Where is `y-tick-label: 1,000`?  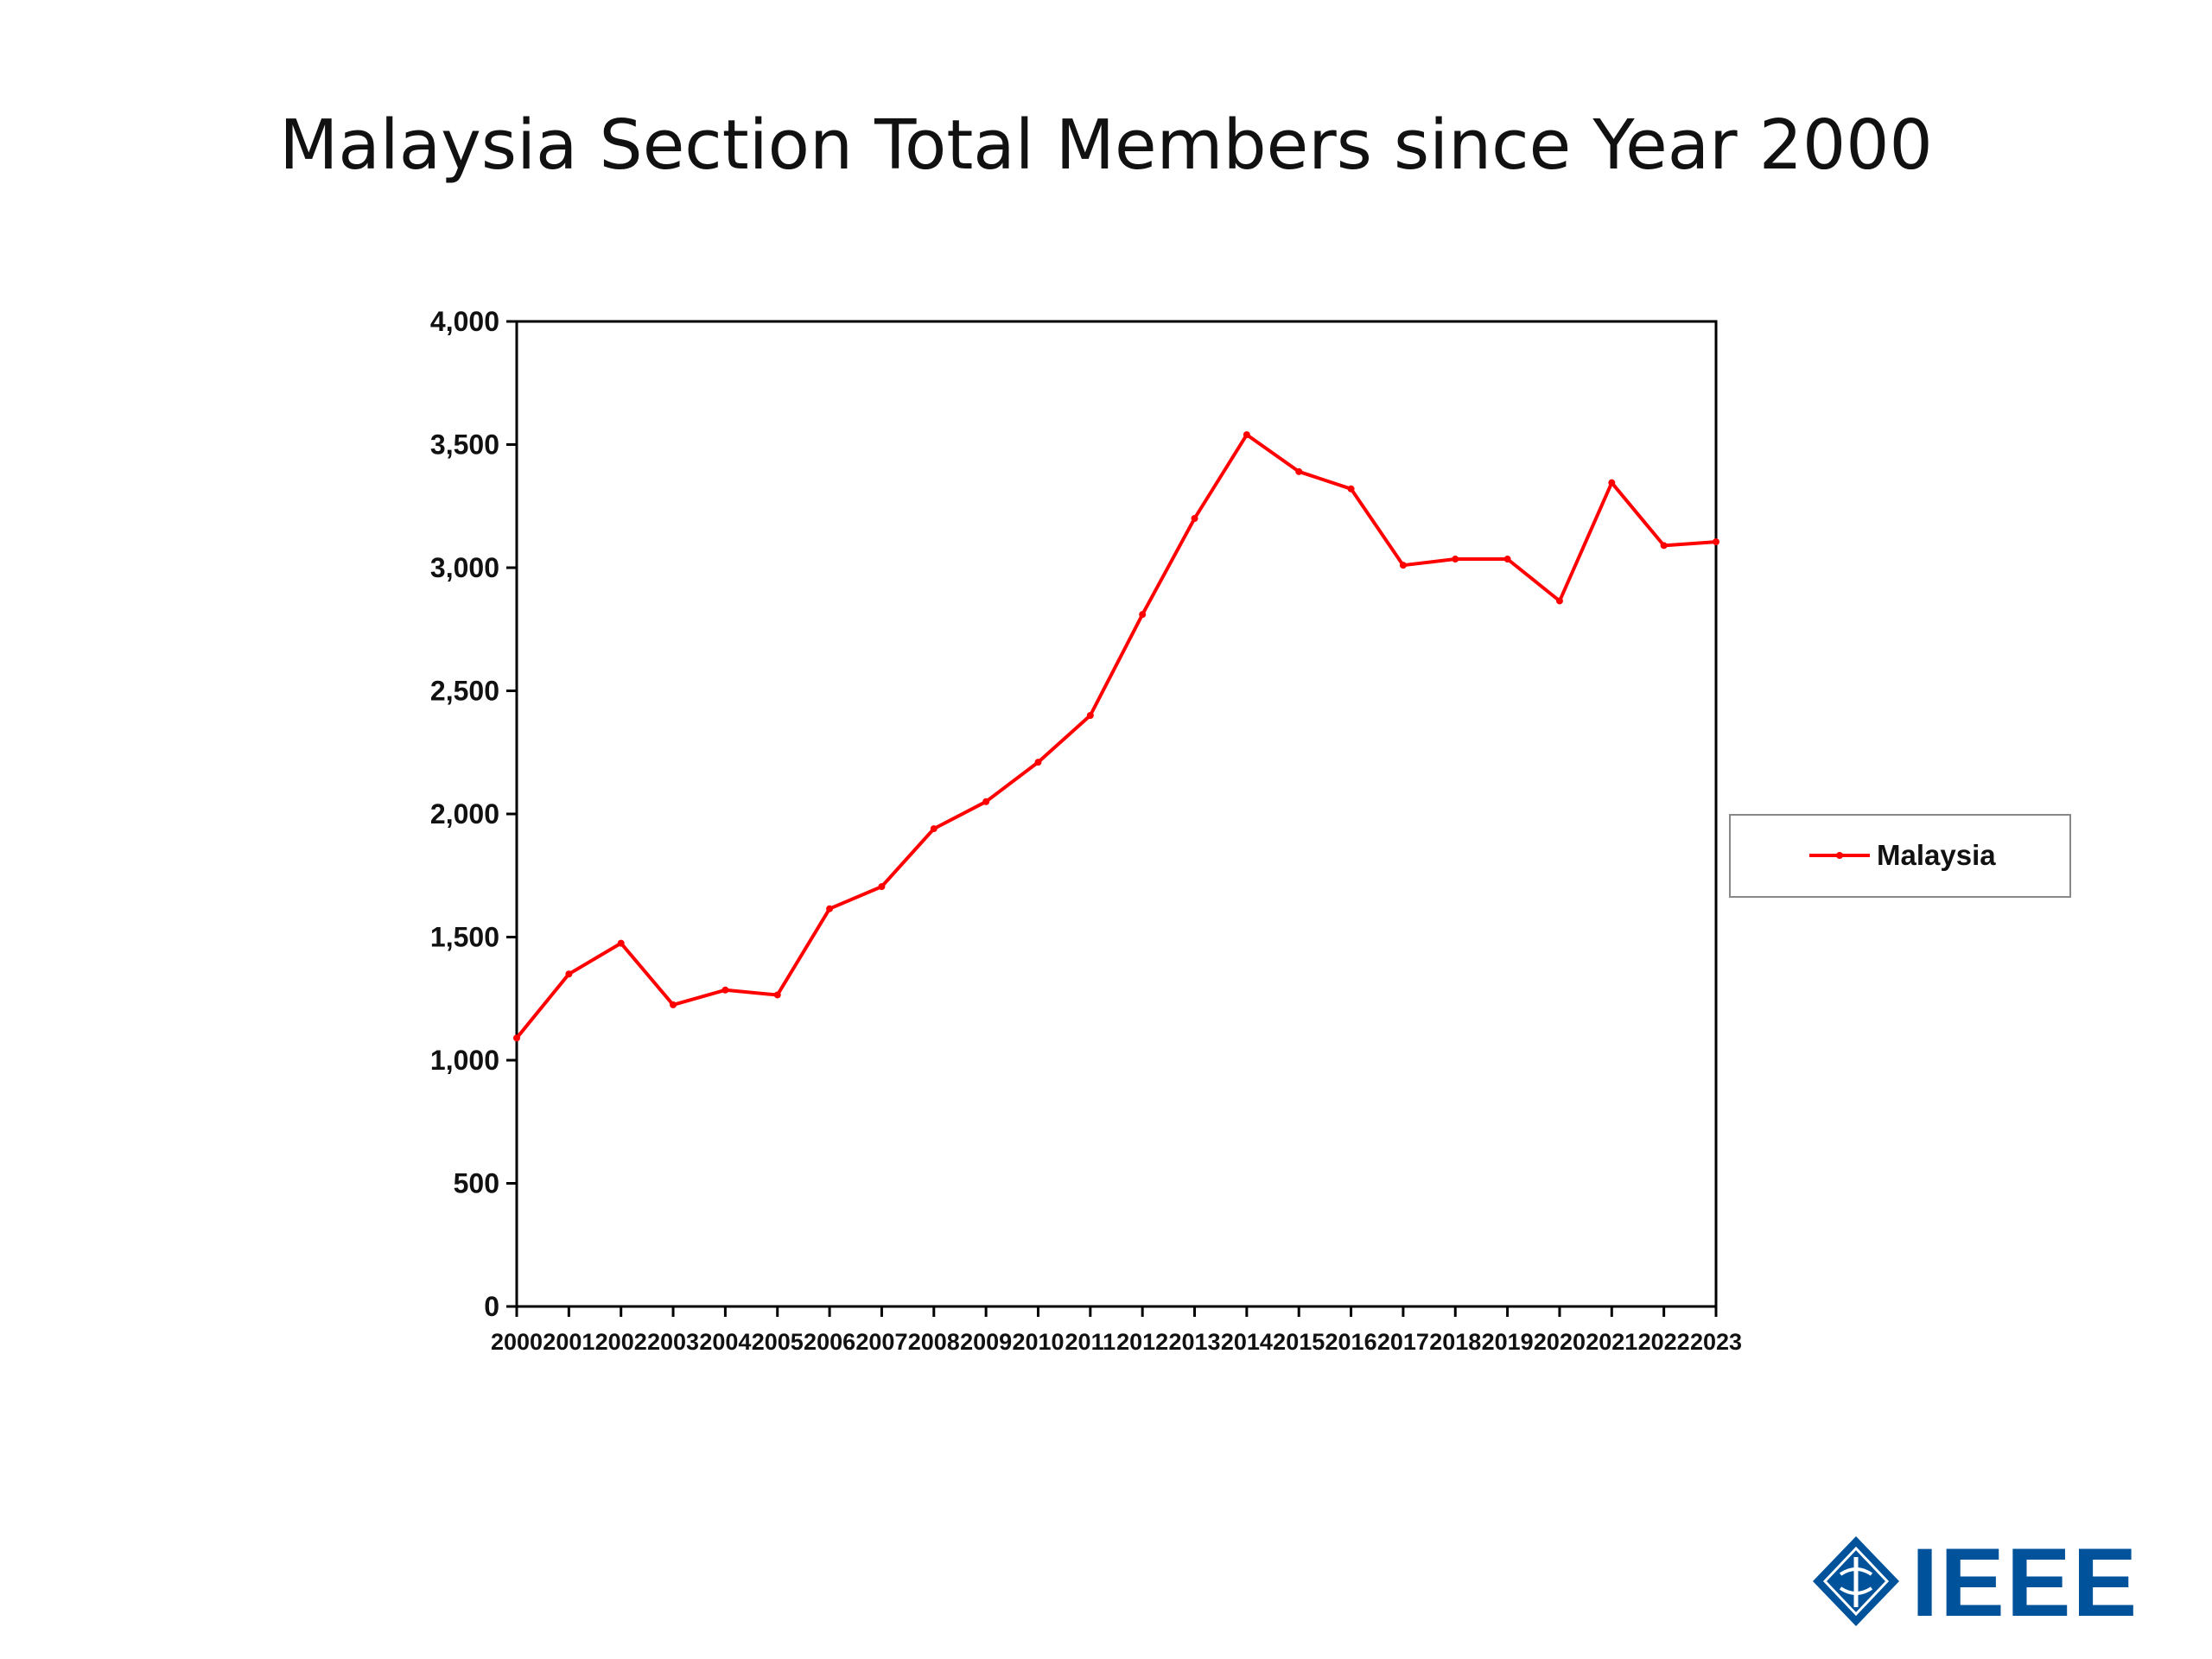
y-tick-label: 1,000 is located at coordinates (464, 1060).